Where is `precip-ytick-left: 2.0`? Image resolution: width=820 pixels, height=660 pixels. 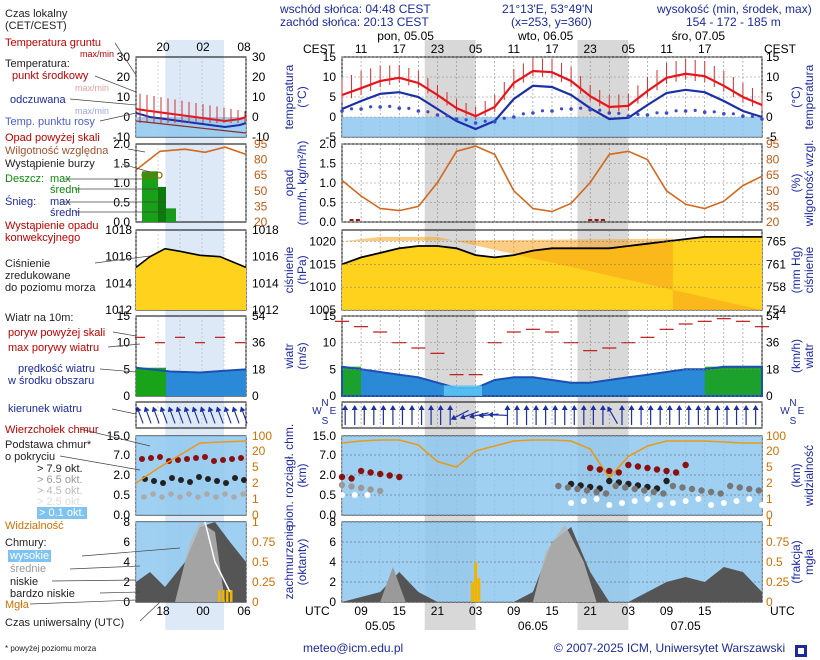 precip-ytick-left: 2.0 is located at coordinates (327, 144).